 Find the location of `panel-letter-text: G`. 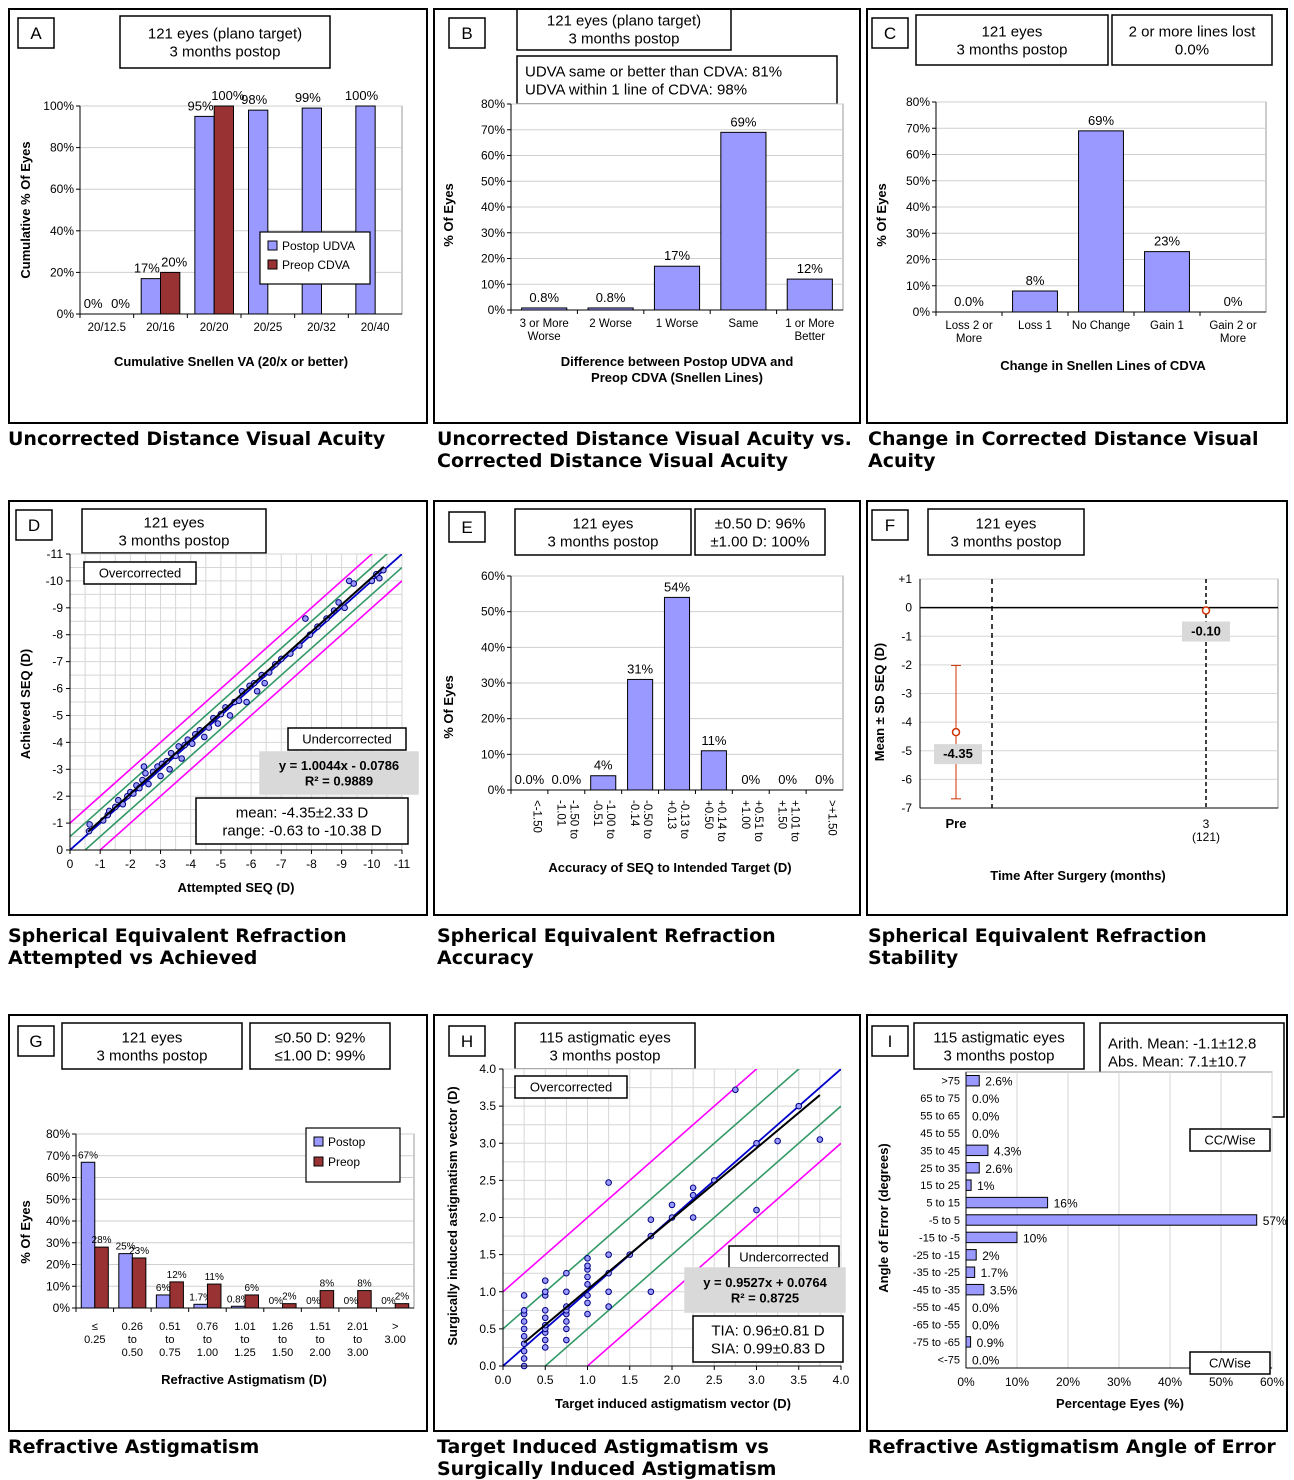

panel-letter-text: G is located at coordinates (35, 1041).